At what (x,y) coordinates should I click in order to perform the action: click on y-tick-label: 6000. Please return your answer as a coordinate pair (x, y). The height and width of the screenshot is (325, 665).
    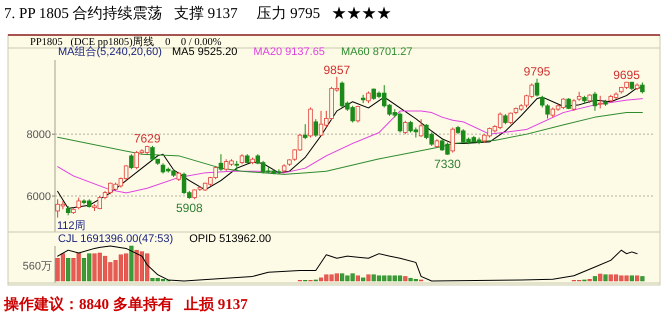
    Looking at the image, I should click on (38, 197).